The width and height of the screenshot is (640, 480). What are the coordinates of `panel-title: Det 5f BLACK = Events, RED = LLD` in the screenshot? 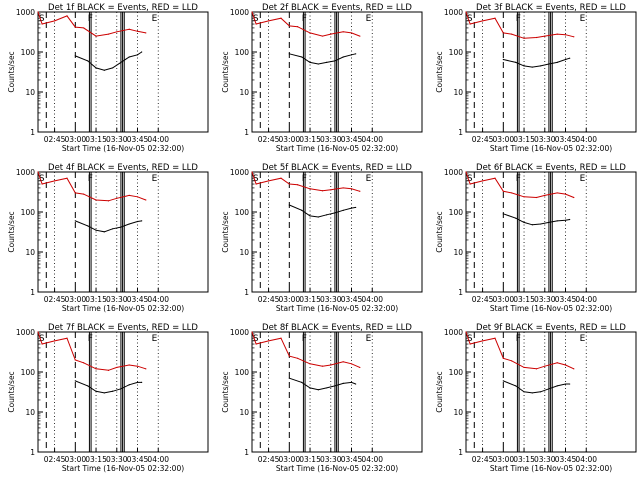 It's located at (337, 168).